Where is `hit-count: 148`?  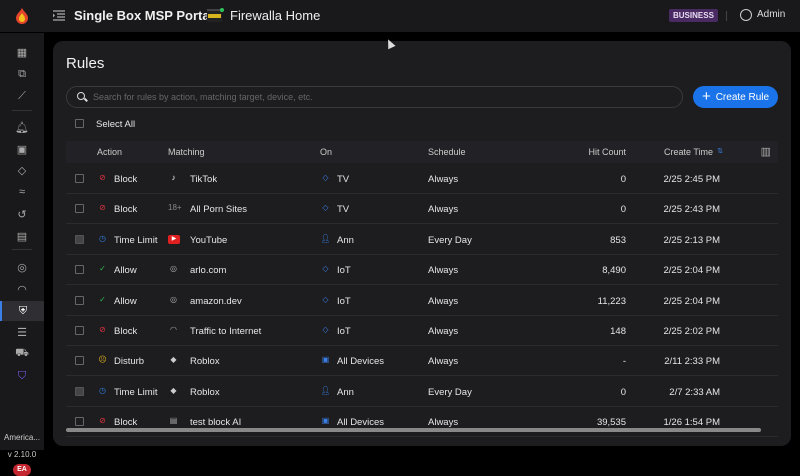 hit-count: 148 is located at coordinates (618, 331).